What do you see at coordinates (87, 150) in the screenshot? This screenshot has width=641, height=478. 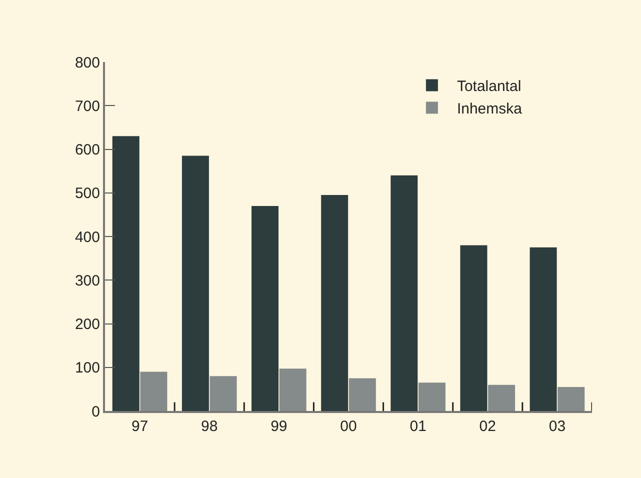 I see `y-tick-label: 600` at bounding box center [87, 150].